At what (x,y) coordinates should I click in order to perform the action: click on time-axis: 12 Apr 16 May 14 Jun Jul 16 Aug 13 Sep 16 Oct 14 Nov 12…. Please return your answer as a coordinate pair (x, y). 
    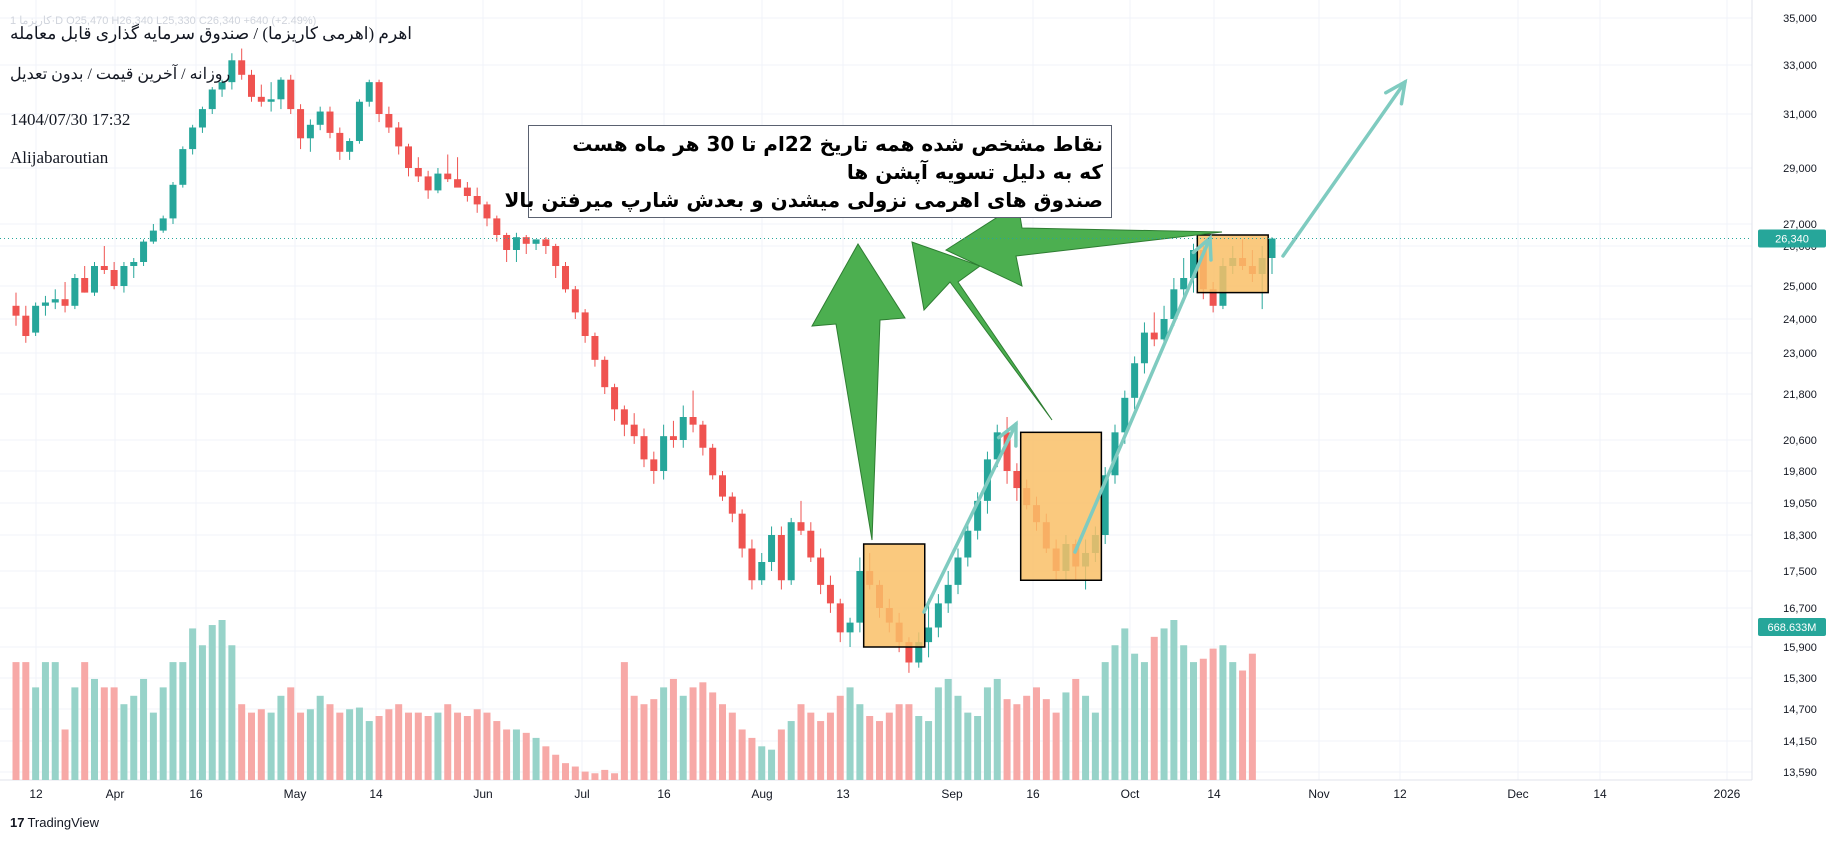
    Looking at the image, I should click on (884, 794).